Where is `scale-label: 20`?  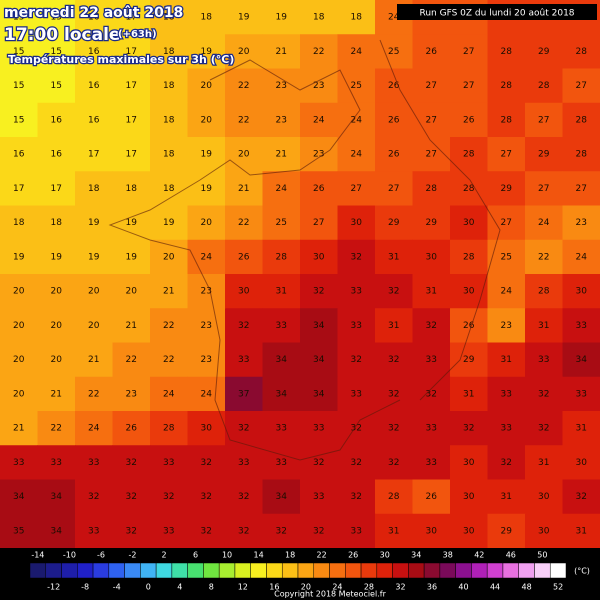
scale-label: 20 is located at coordinates (306, 587).